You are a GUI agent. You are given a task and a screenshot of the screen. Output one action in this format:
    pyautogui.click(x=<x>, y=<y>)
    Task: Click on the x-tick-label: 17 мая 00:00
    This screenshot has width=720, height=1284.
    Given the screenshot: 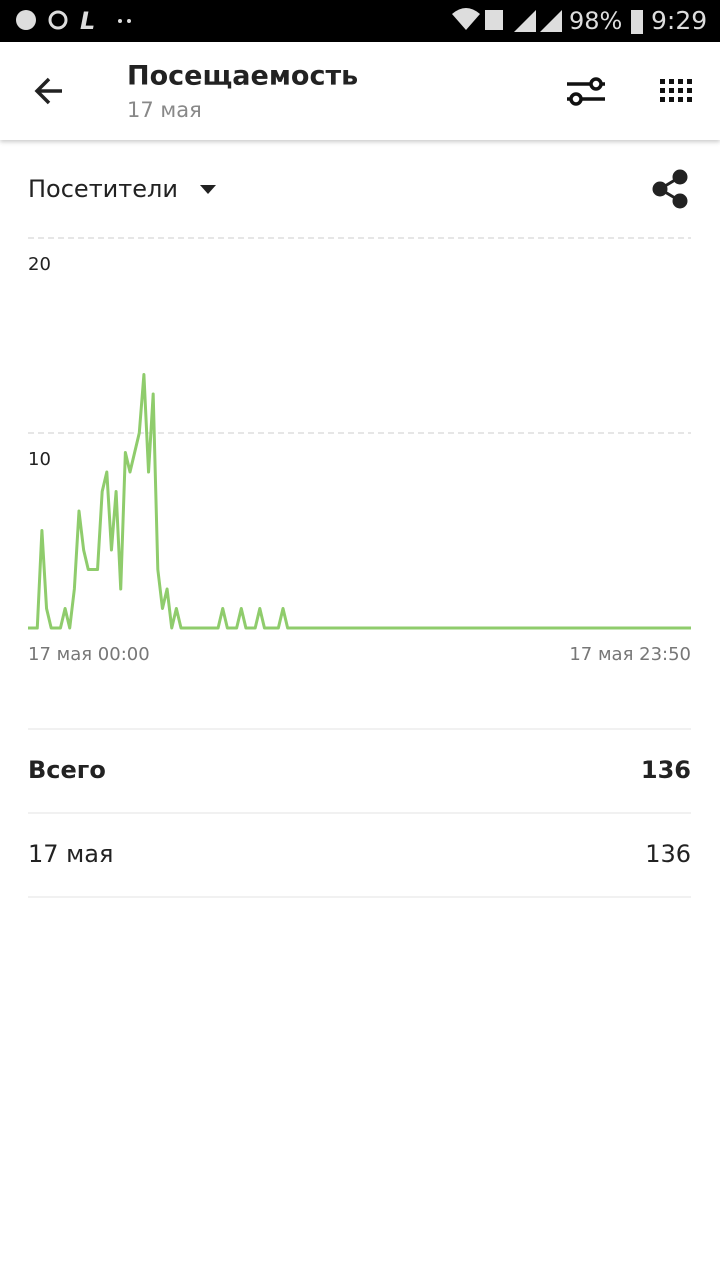 What is the action you would take?
    pyautogui.click(x=89, y=654)
    